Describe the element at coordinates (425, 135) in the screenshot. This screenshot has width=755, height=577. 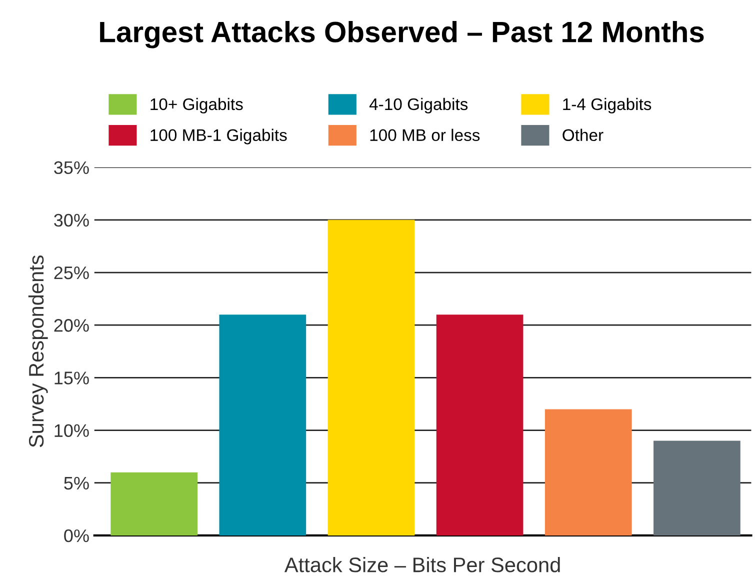
I see `legend-label: 100 MB or less` at that location.